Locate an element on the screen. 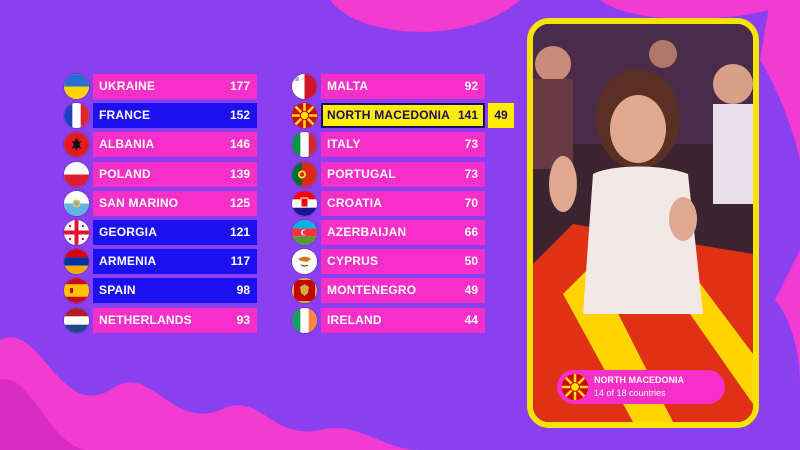  country-points: 92 is located at coordinates (471, 86).